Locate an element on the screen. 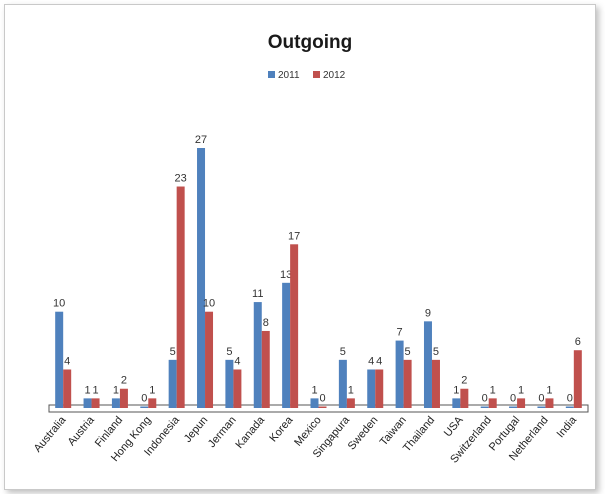 The height and width of the screenshot is (494, 605). data-label-2011-taiwan: 7 is located at coordinates (400, 333).